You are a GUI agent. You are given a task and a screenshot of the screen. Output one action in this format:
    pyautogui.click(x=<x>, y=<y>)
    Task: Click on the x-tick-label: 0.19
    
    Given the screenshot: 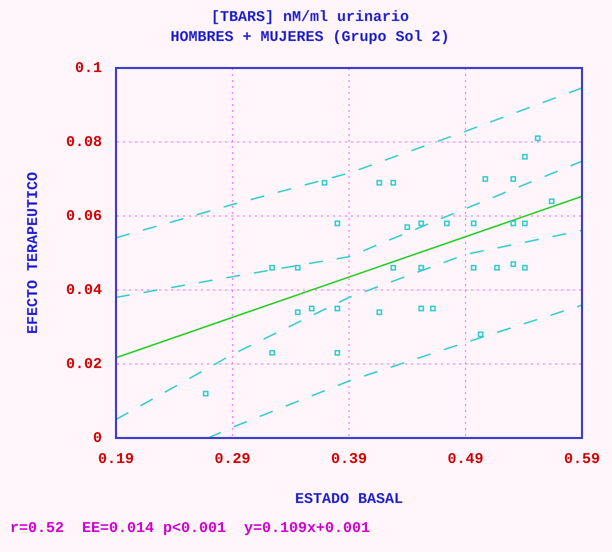 What is the action you would take?
    pyautogui.click(x=116, y=459)
    